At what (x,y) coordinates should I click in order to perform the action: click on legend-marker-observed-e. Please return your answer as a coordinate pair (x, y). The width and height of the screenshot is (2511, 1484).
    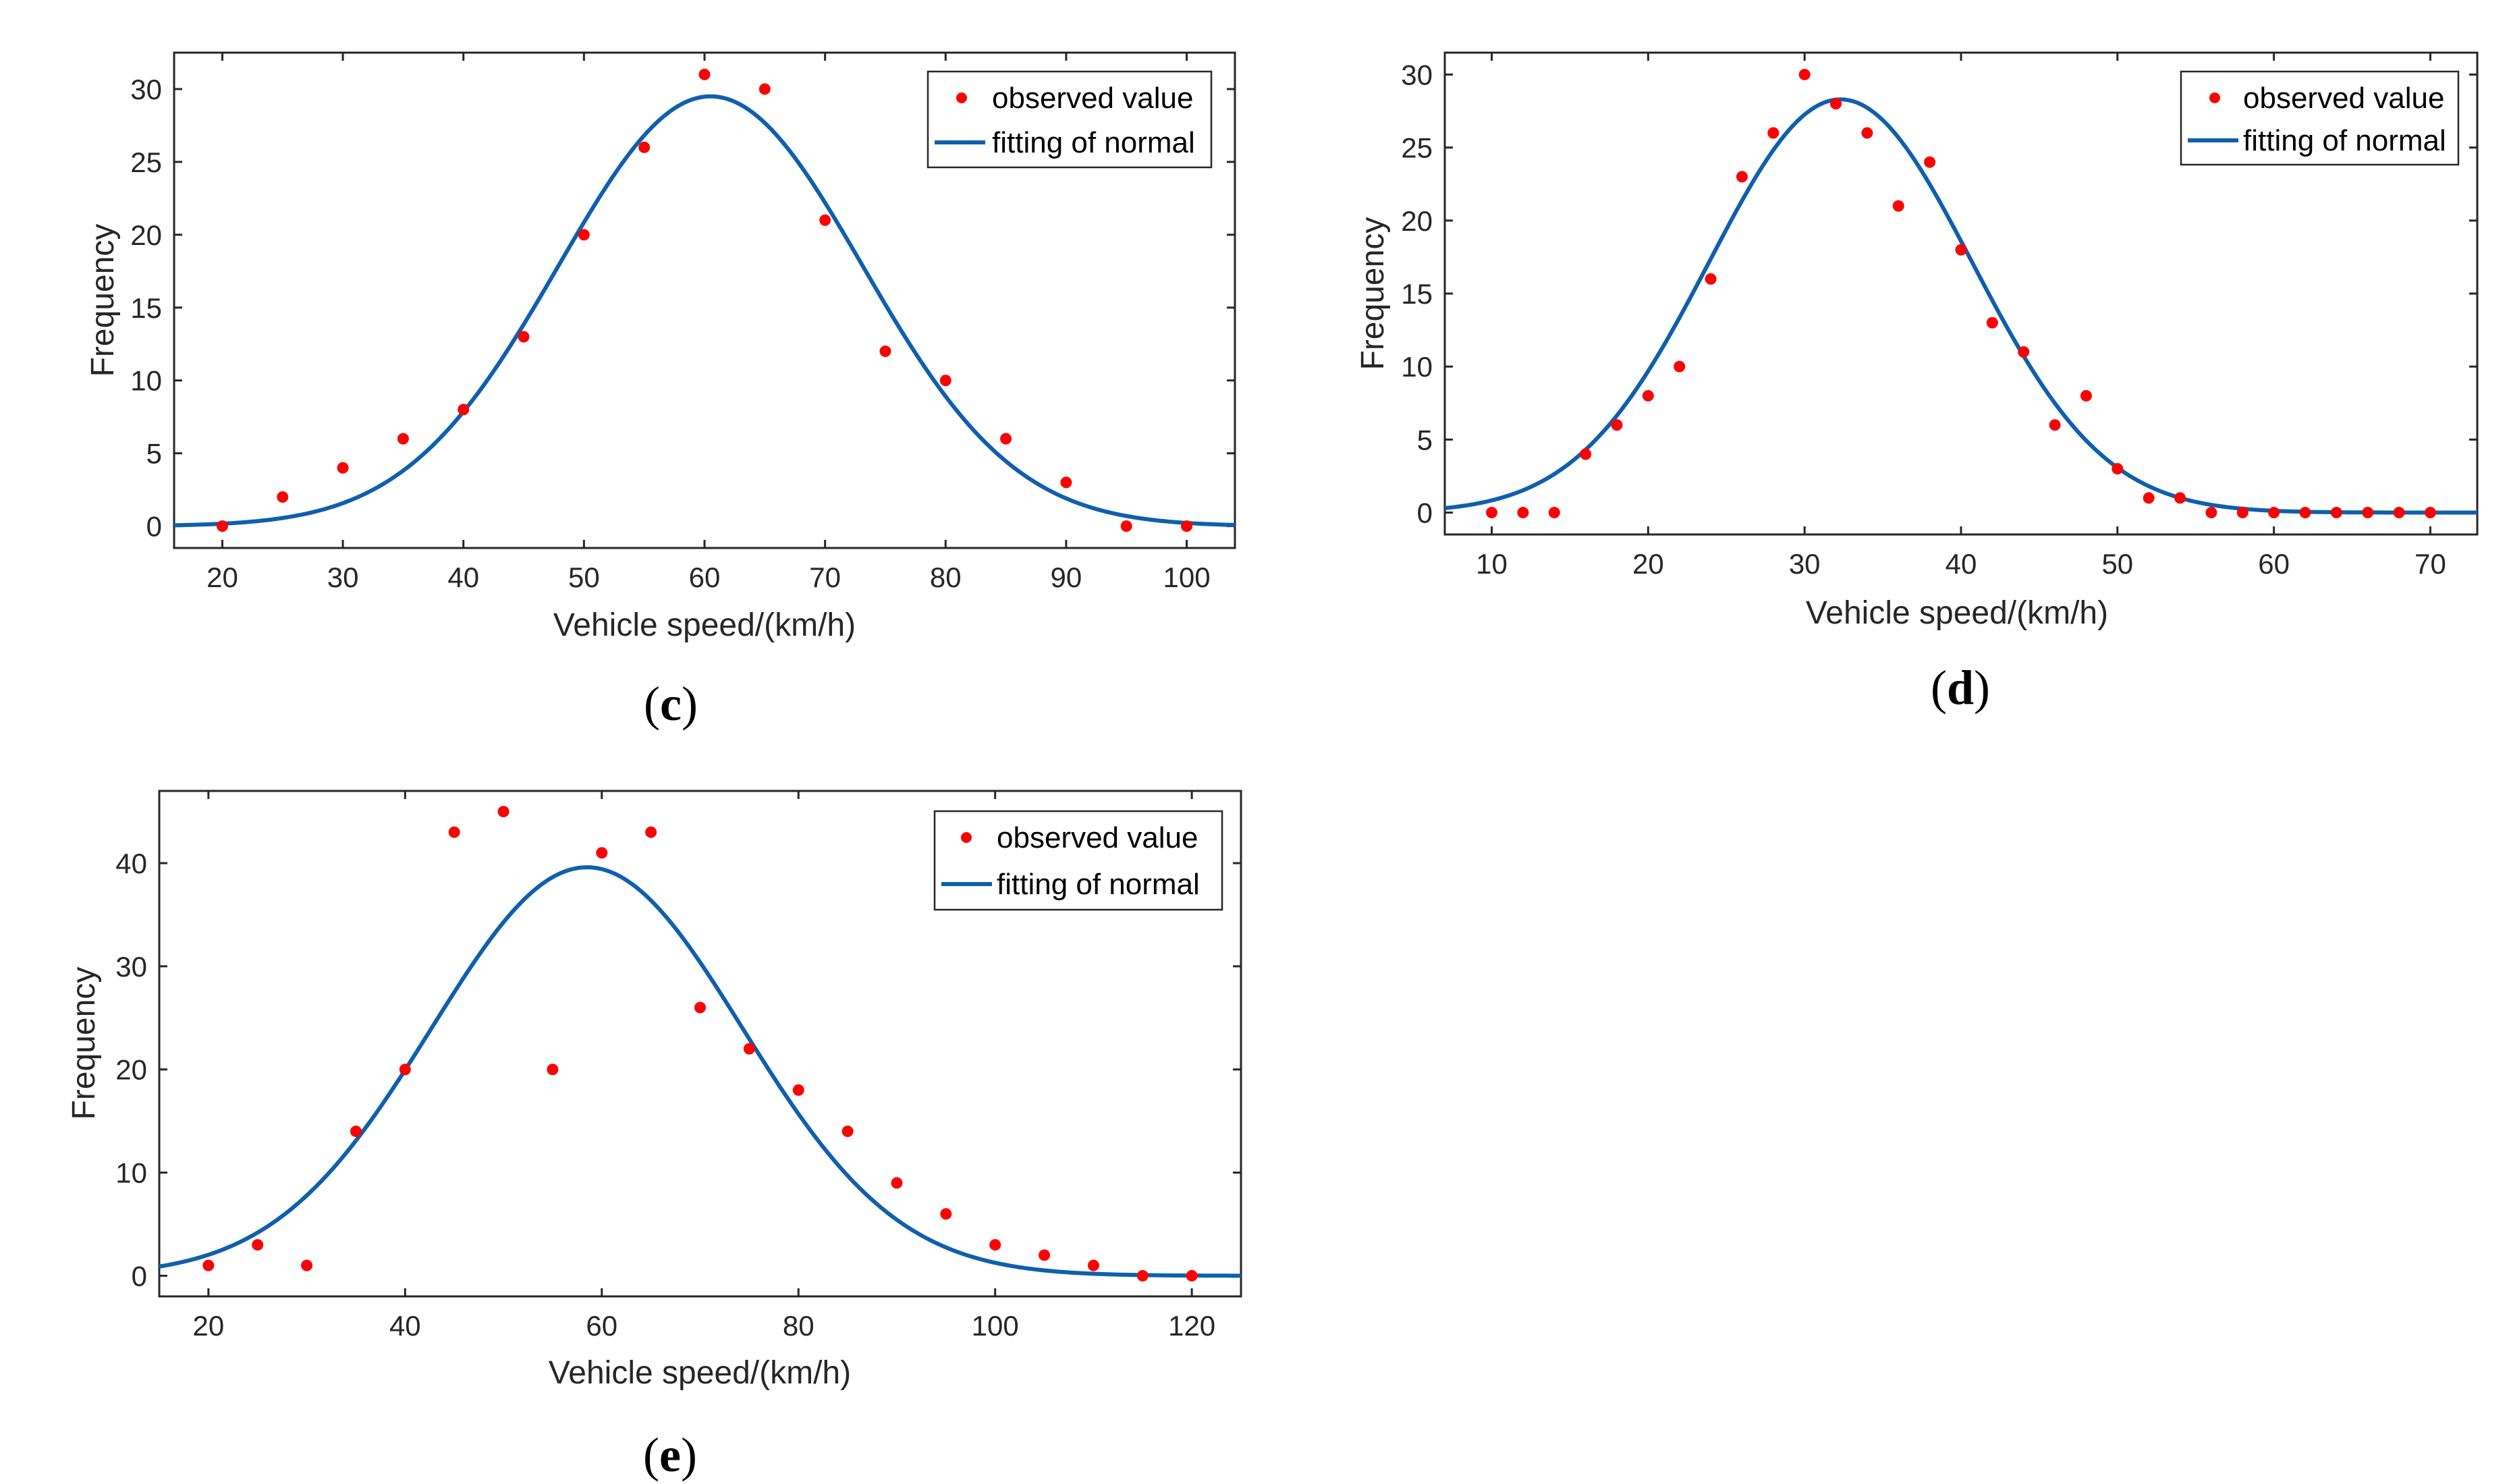
    Looking at the image, I should click on (966, 837).